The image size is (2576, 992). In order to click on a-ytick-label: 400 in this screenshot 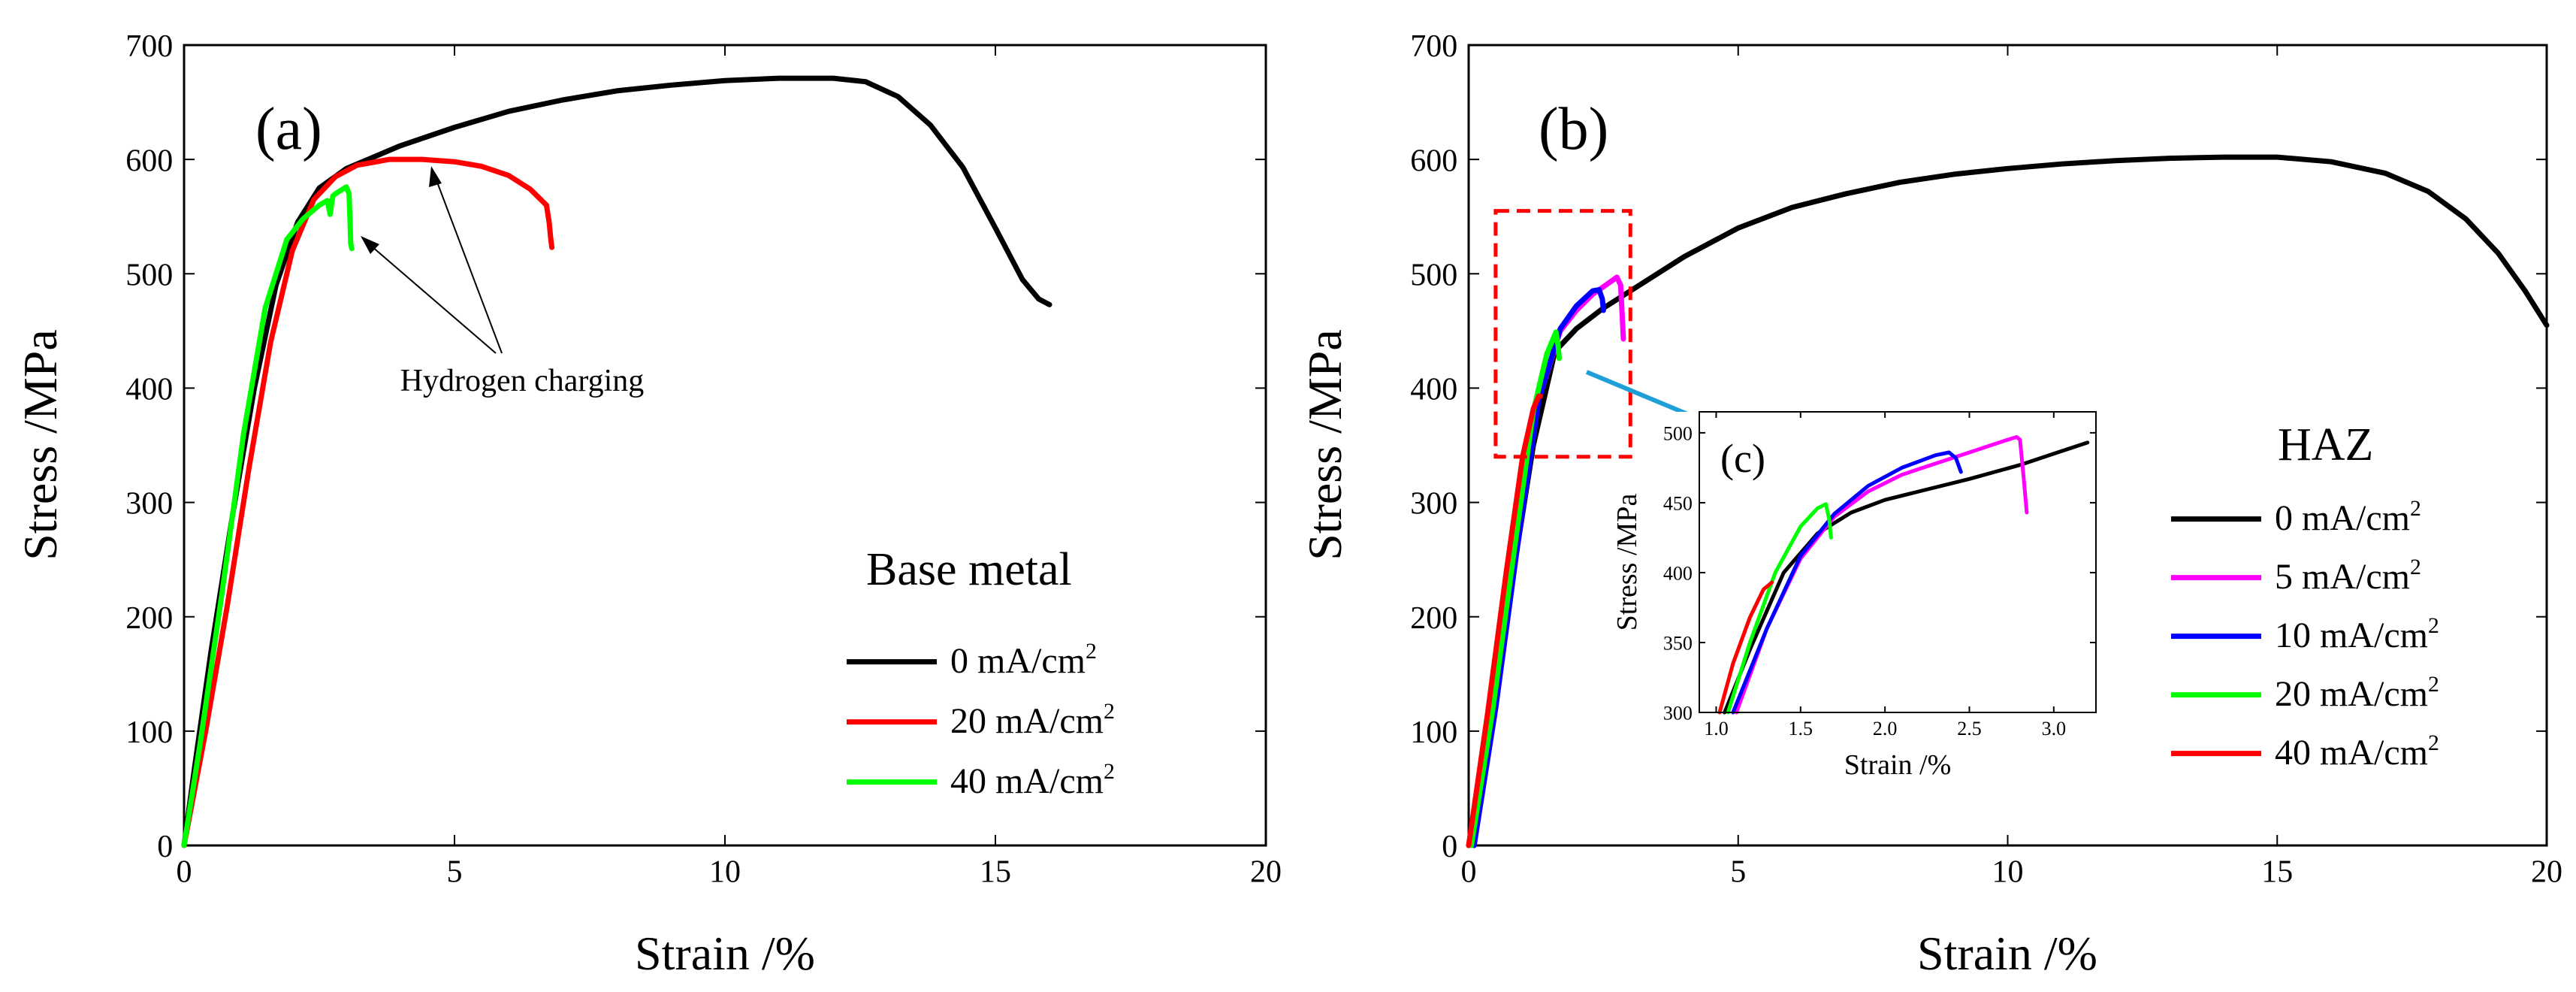, I will do `click(149, 390)`.